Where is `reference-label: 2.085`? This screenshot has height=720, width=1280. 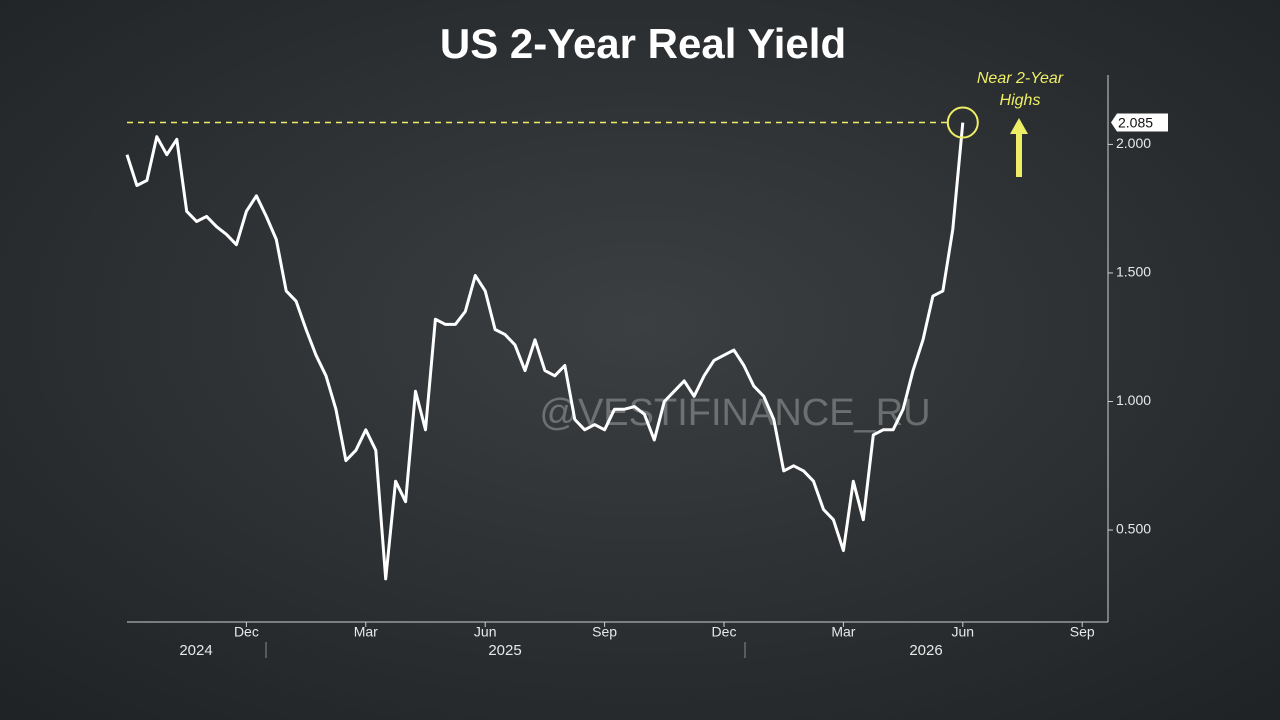 reference-label: 2.085 is located at coordinates (1135, 122).